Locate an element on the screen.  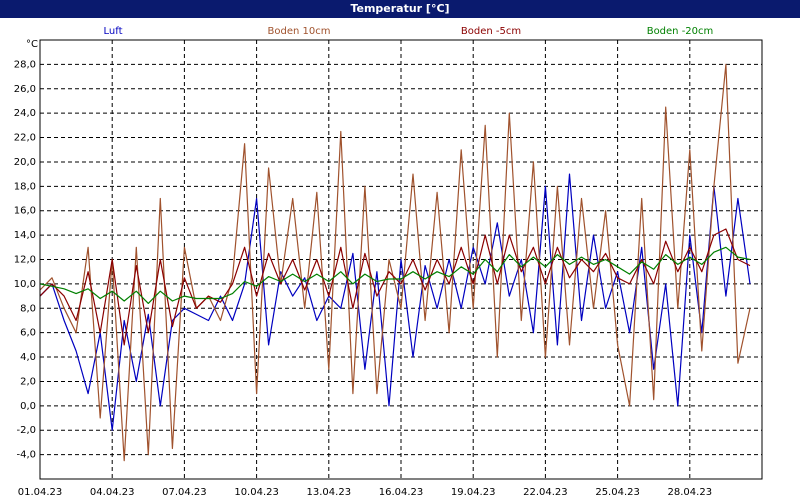
y-tick-label: 4,0 is located at coordinates (28, 357).